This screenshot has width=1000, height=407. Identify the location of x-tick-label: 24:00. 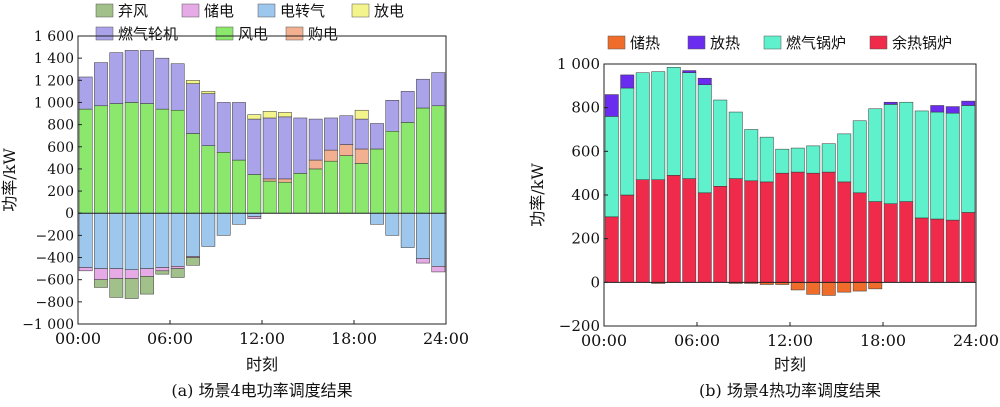
(446, 338).